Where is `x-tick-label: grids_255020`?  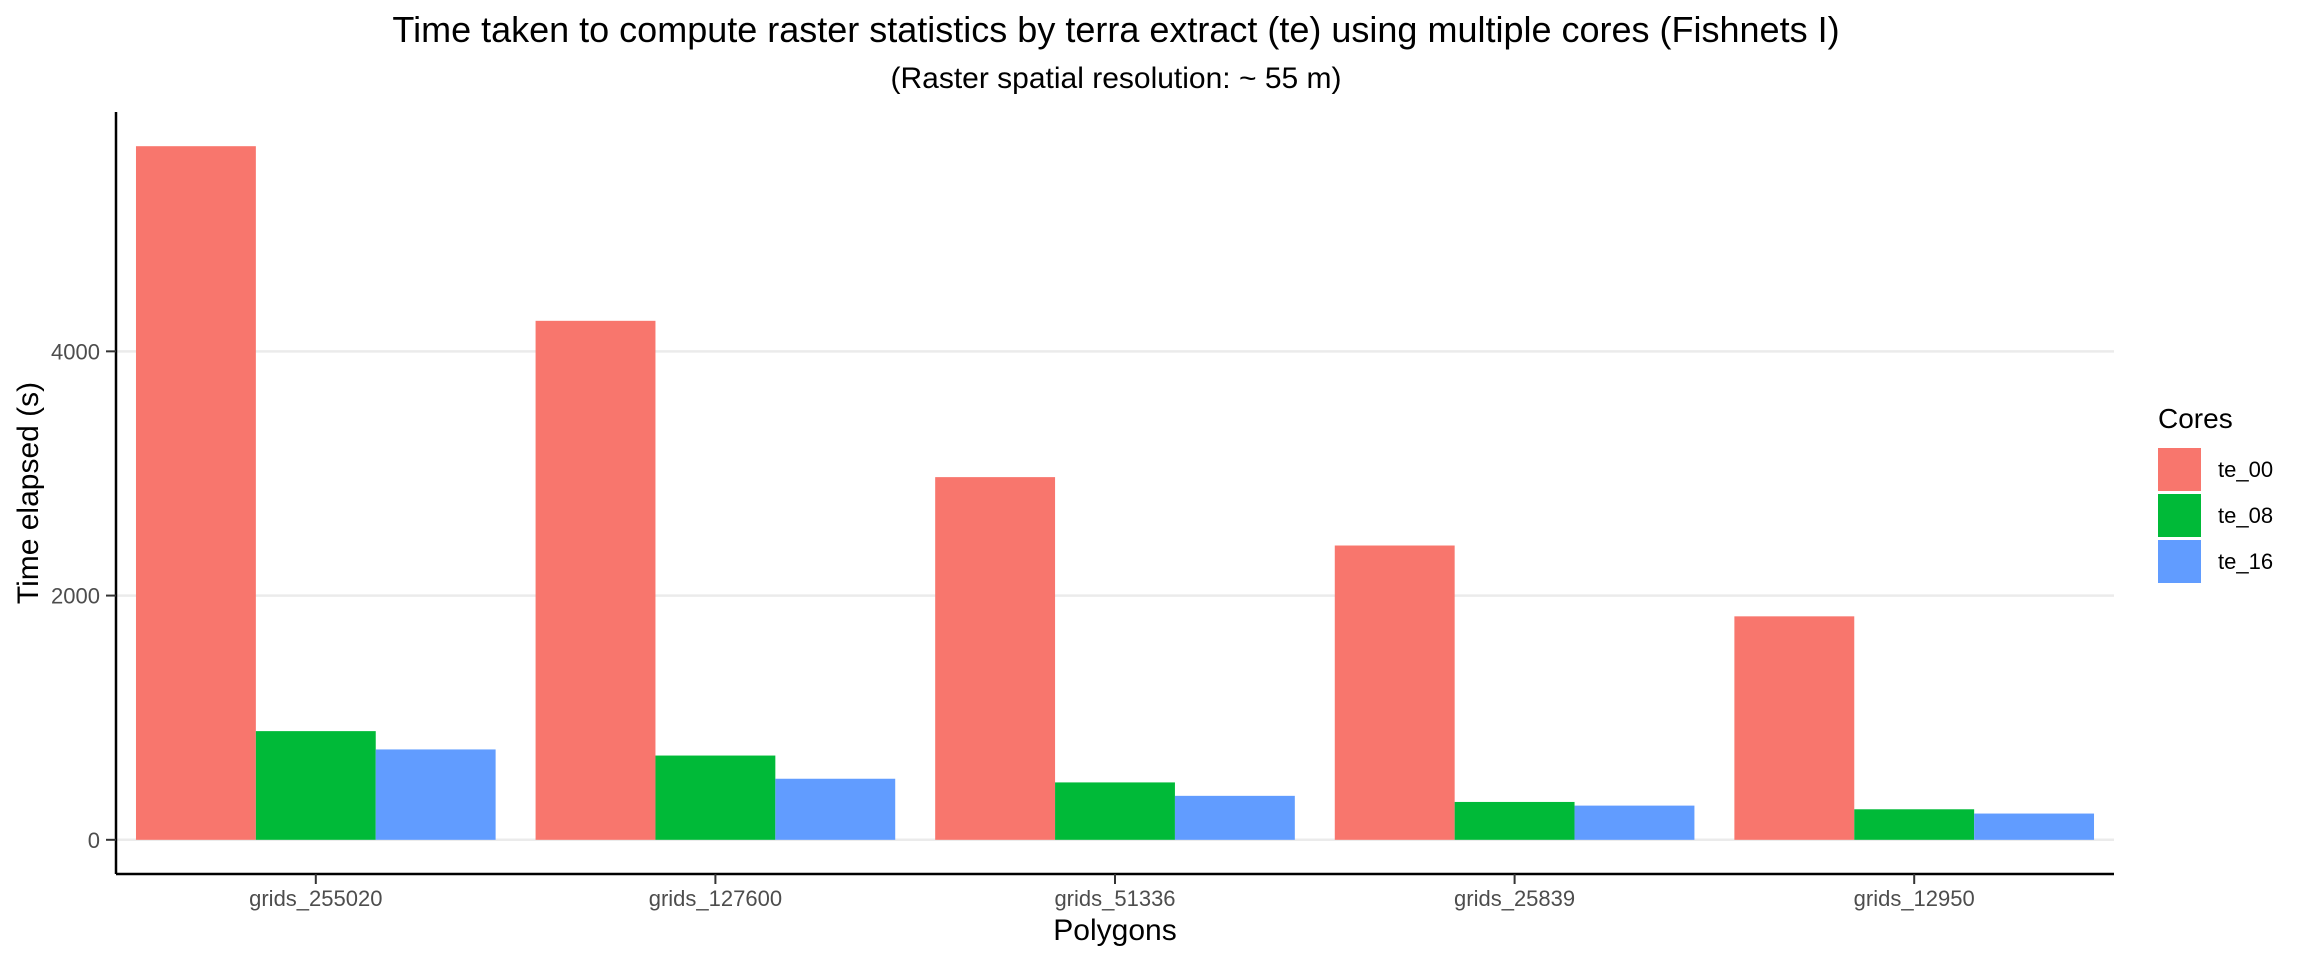
x-tick-label: grids_255020 is located at coordinates (315, 898).